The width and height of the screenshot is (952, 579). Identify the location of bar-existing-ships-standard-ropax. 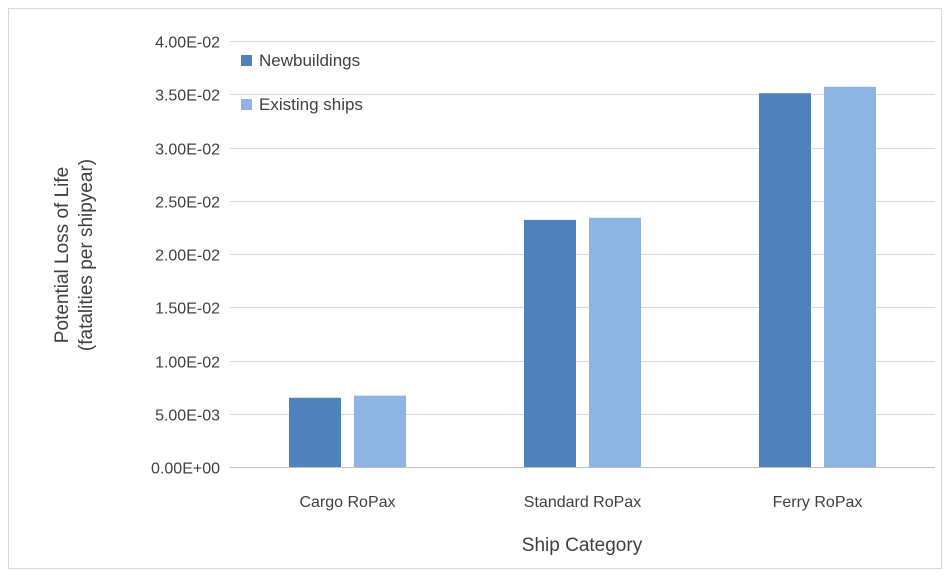
(615, 342).